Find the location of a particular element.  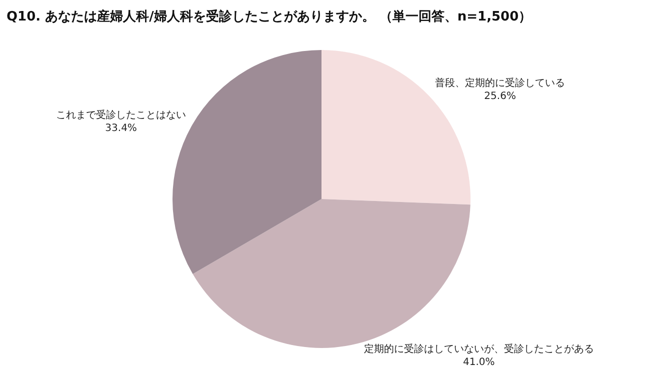

slice-label: これまで受診したことはない is located at coordinates (121, 115).